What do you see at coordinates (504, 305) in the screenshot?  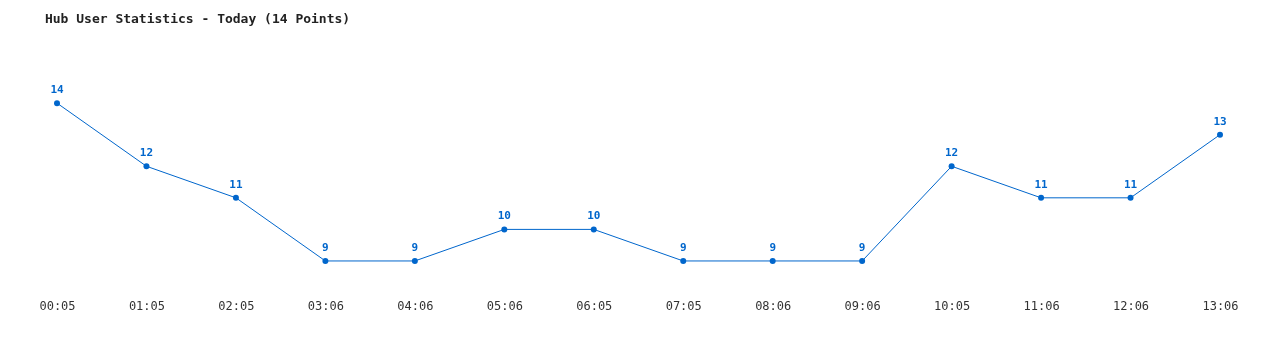 I see `x-tick-label: 05:06` at bounding box center [504, 305].